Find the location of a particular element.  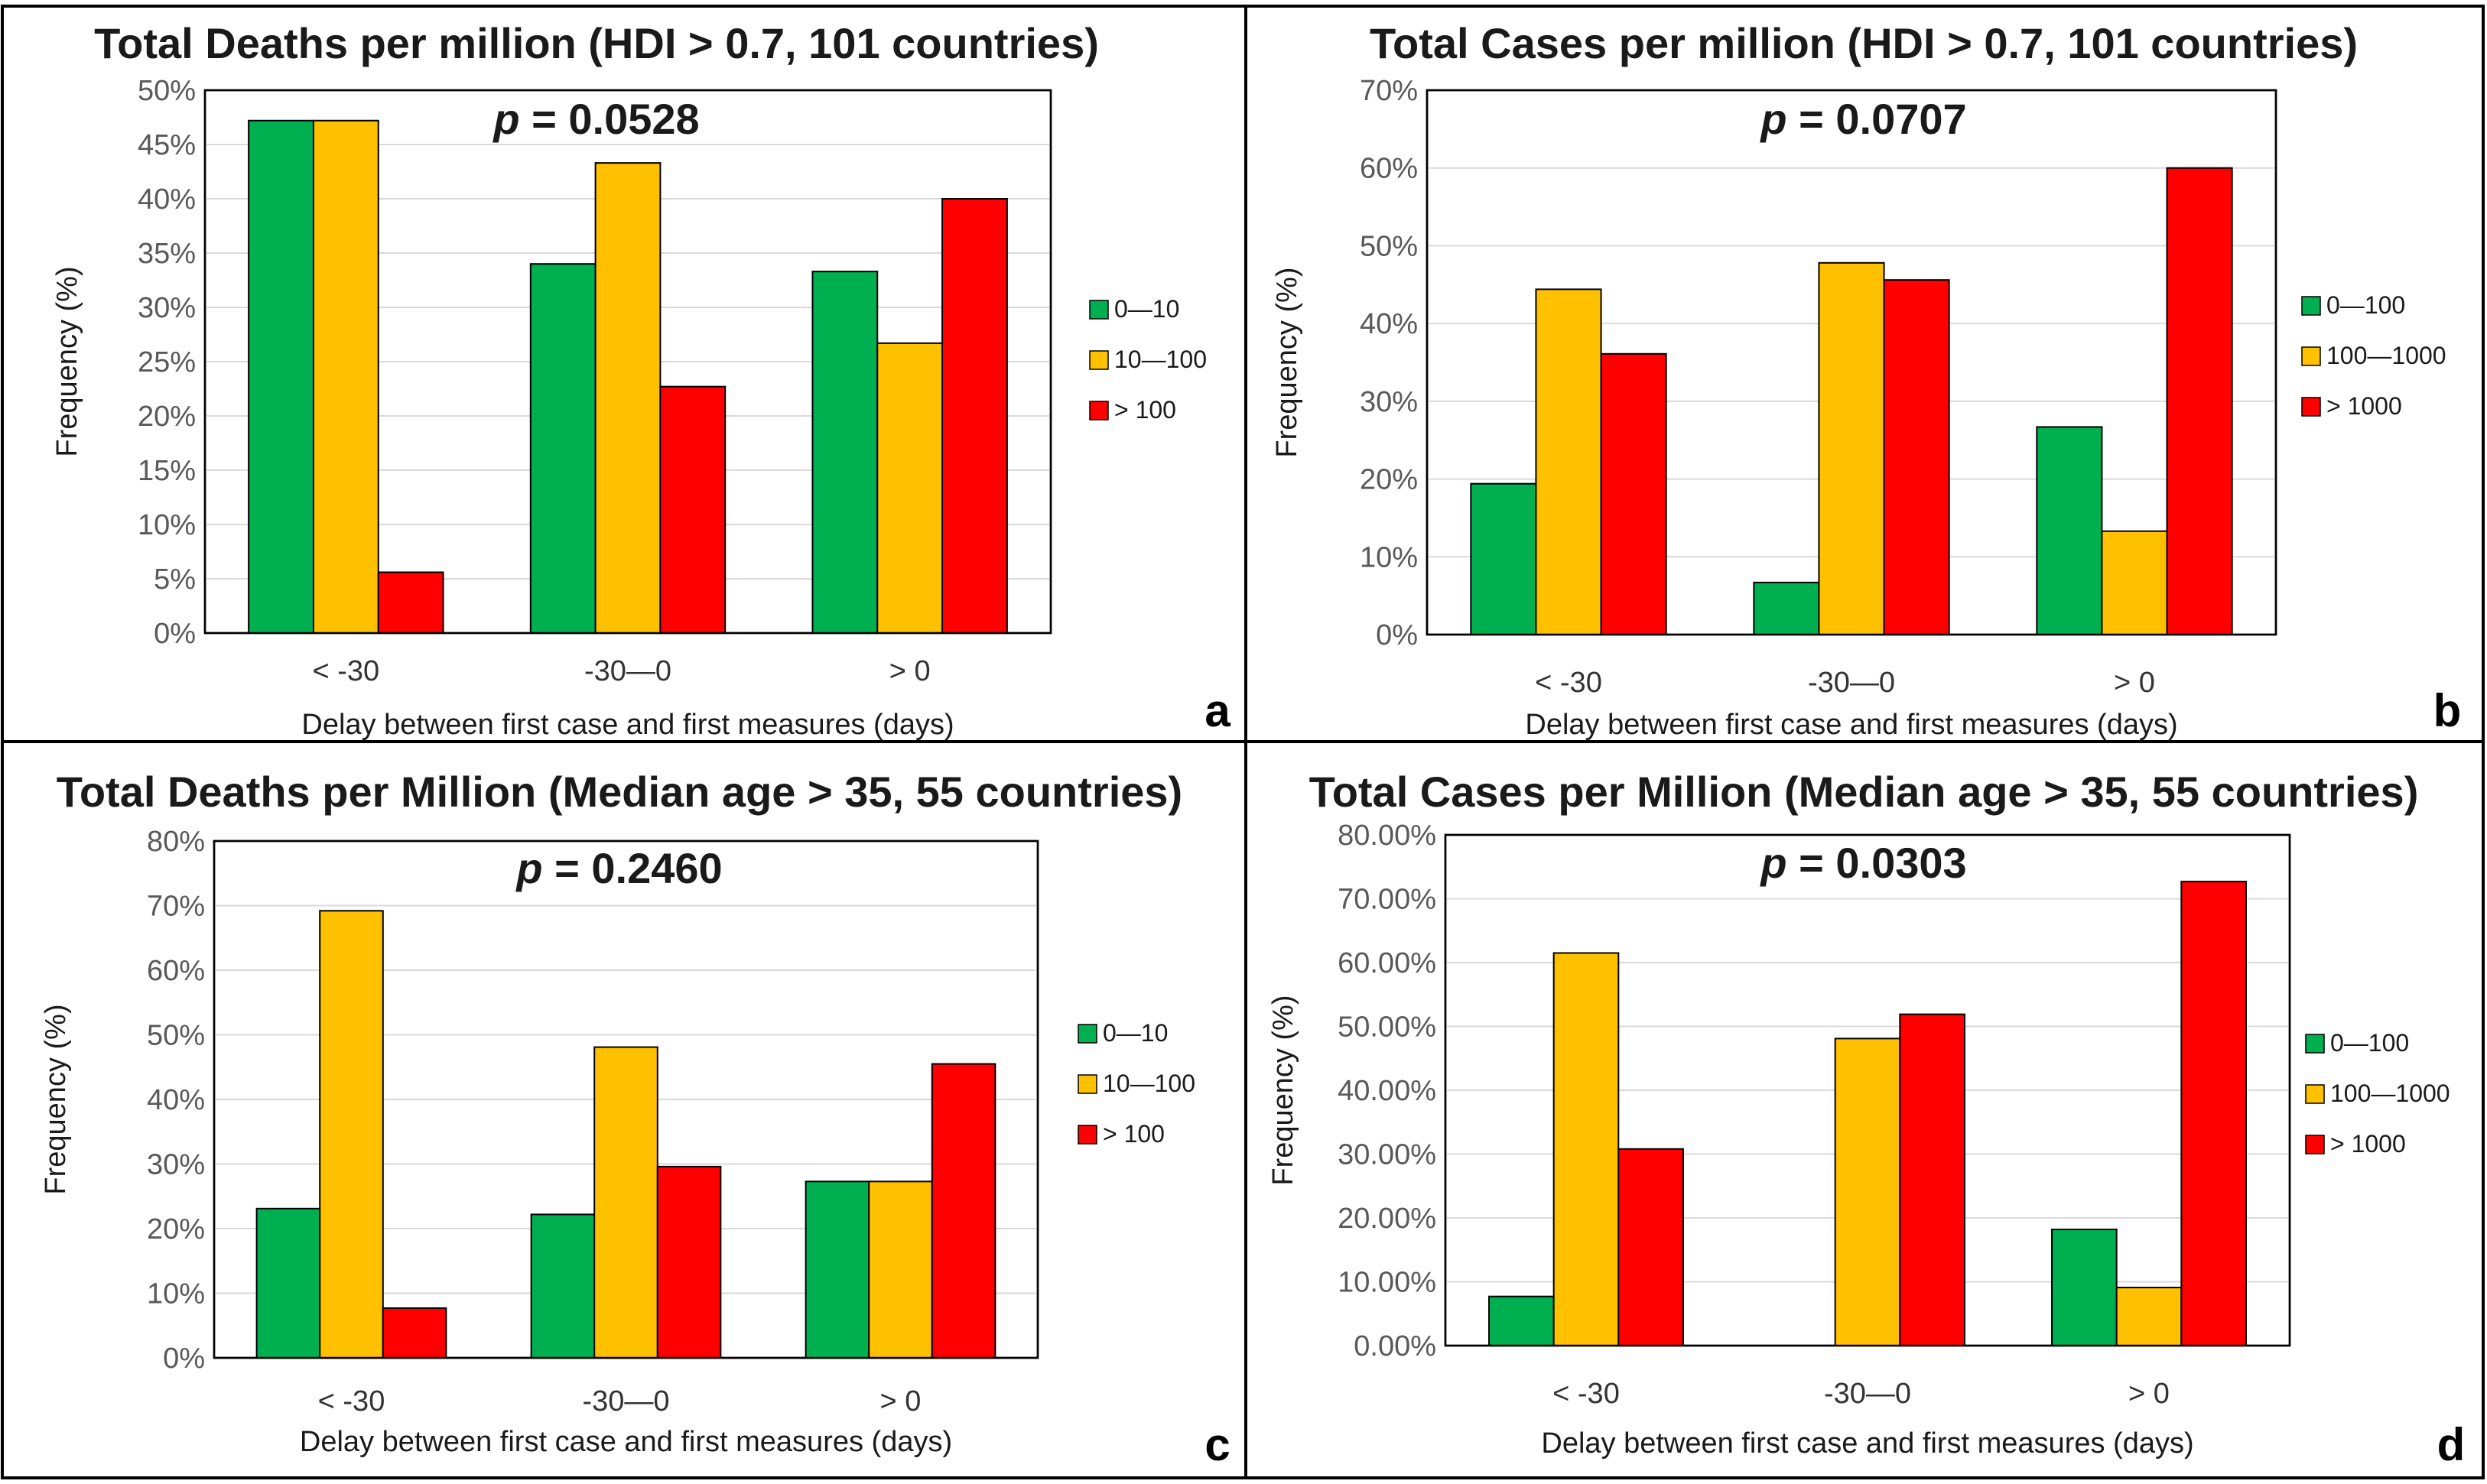

p-value-annotation: p = 0.0303 is located at coordinates (1862, 863).